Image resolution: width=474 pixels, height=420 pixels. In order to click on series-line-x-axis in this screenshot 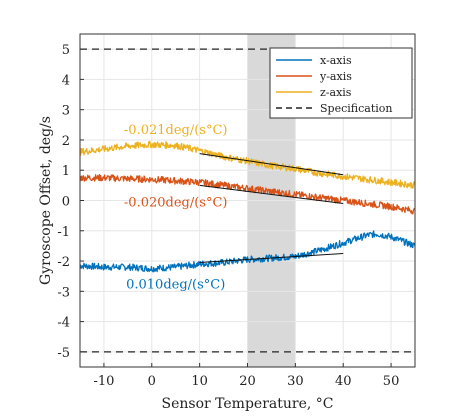, I will do `click(247, 251)`.